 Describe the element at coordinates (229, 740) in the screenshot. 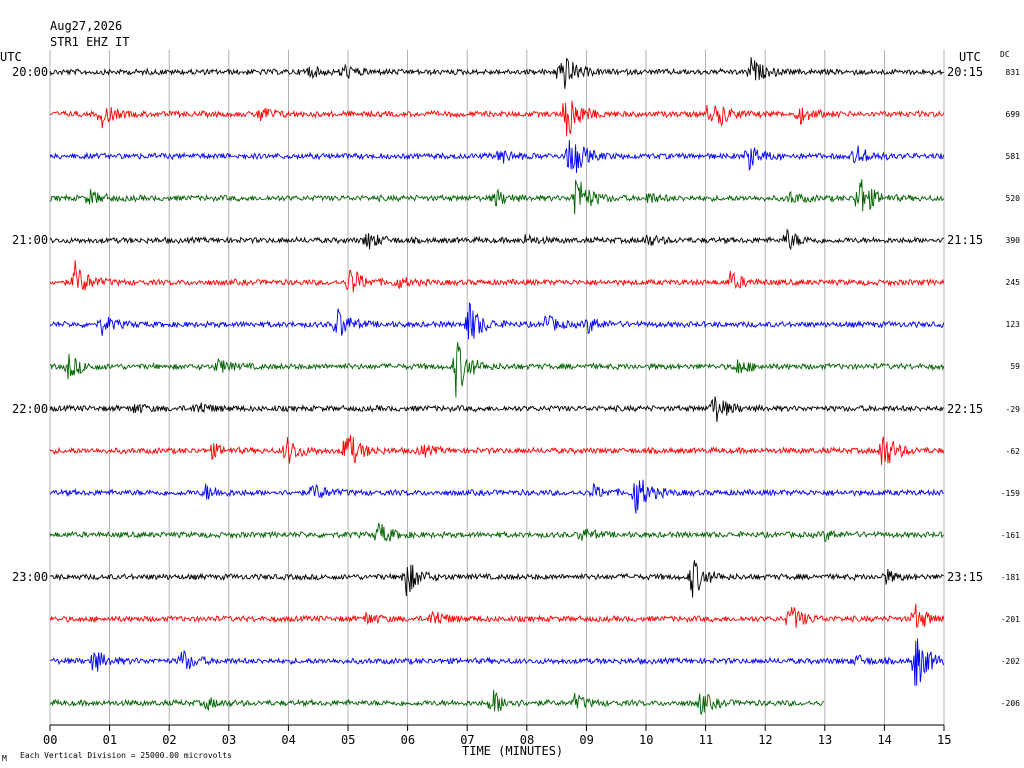

I see `x-tick-label: 03` at that location.